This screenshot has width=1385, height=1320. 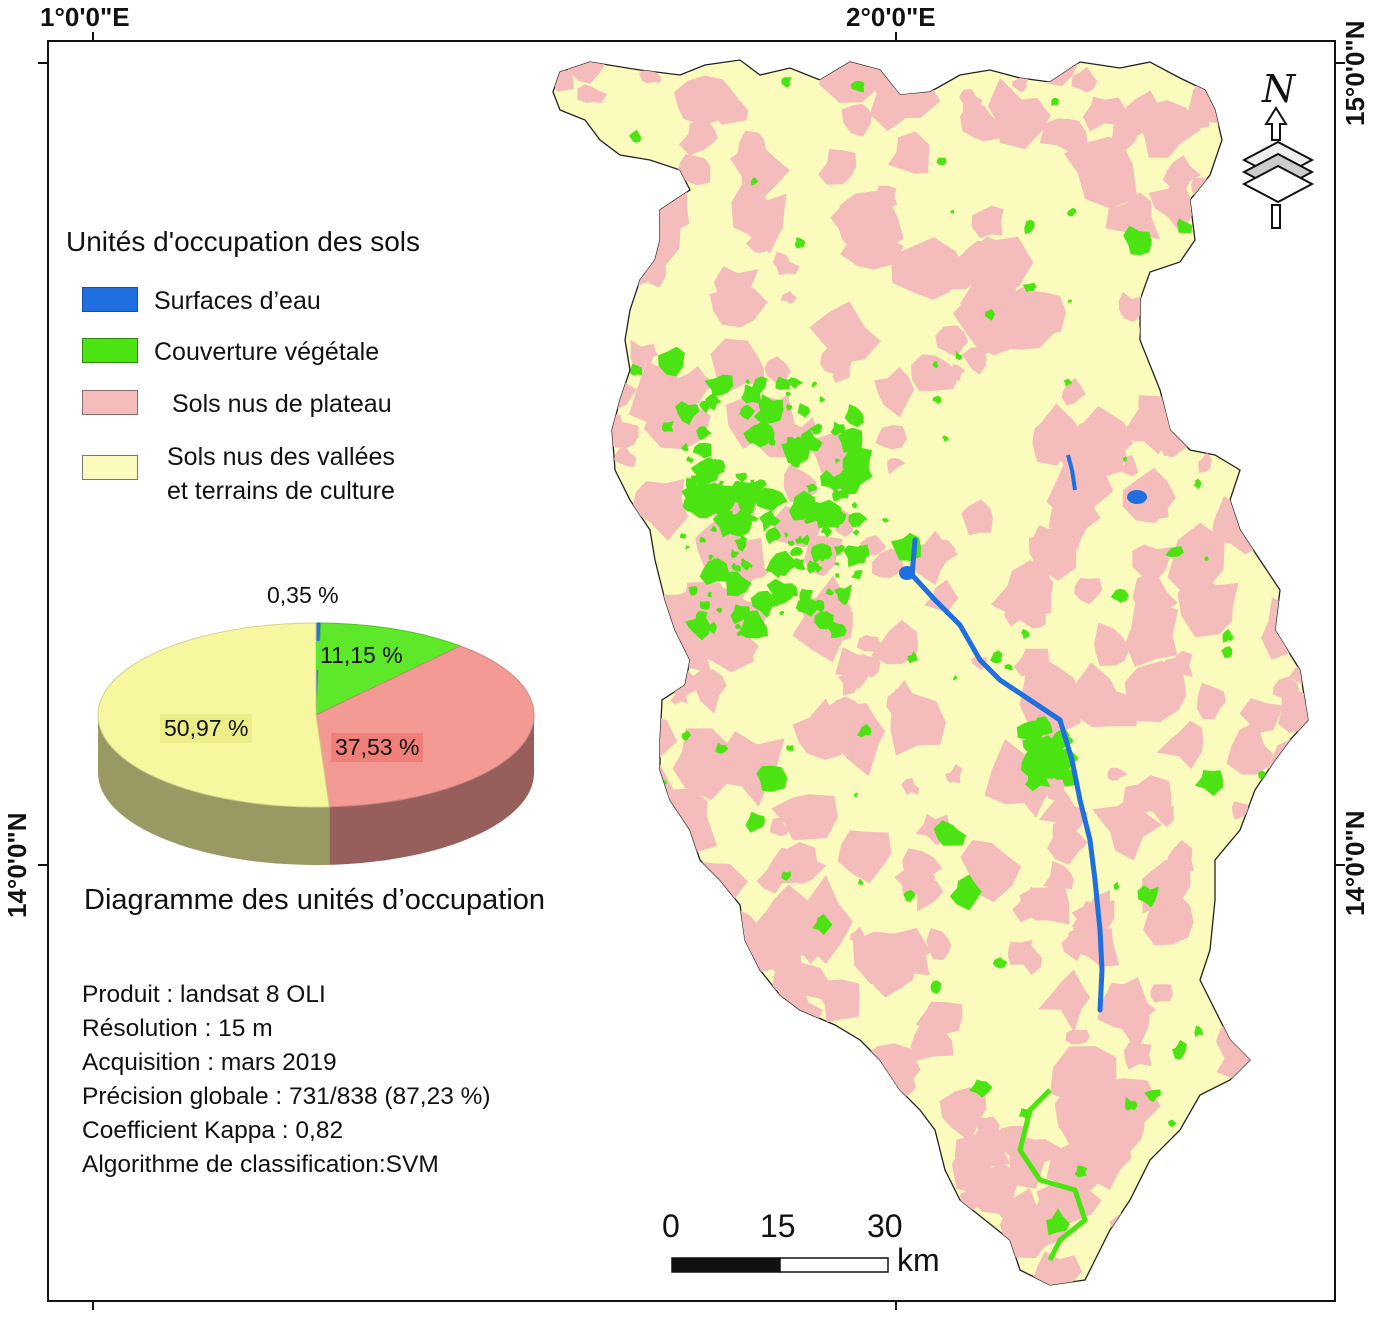 I want to click on legend-label-water: Surfaces d’eau, so click(x=237, y=301).